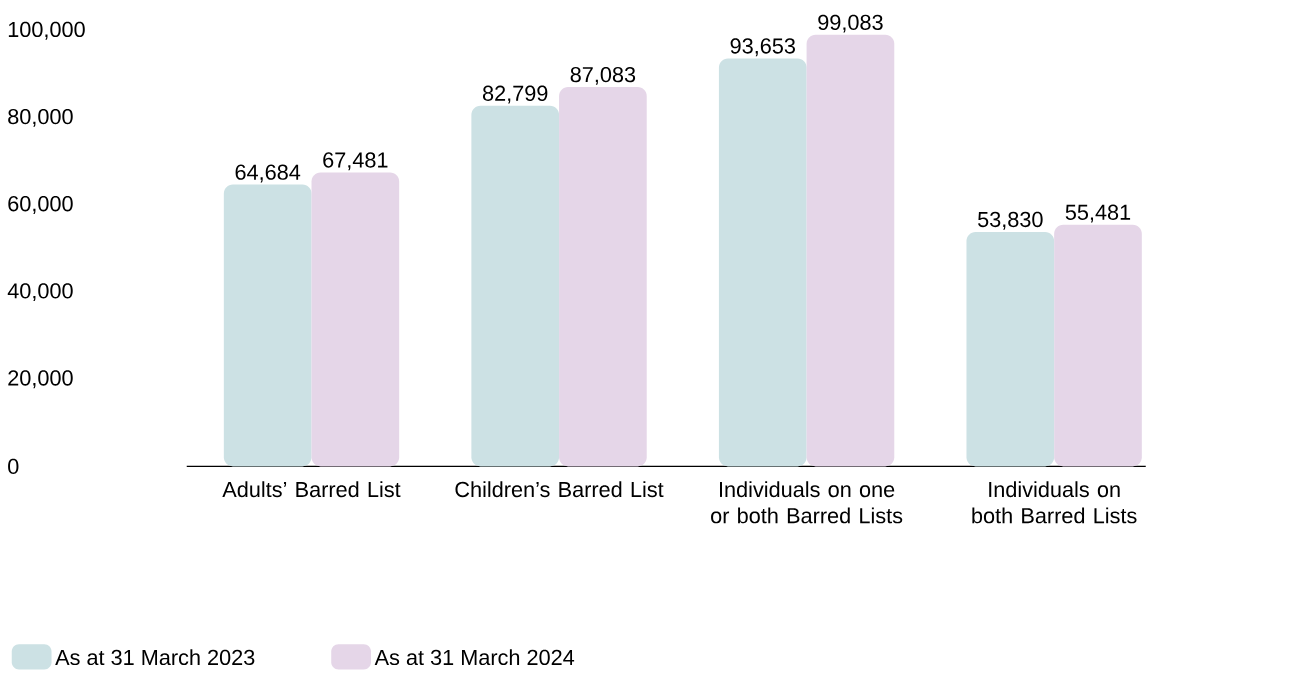 The width and height of the screenshot is (1294, 675). I want to click on x-tick-label: Individuals on both Barred Lists, so click(1054, 502).